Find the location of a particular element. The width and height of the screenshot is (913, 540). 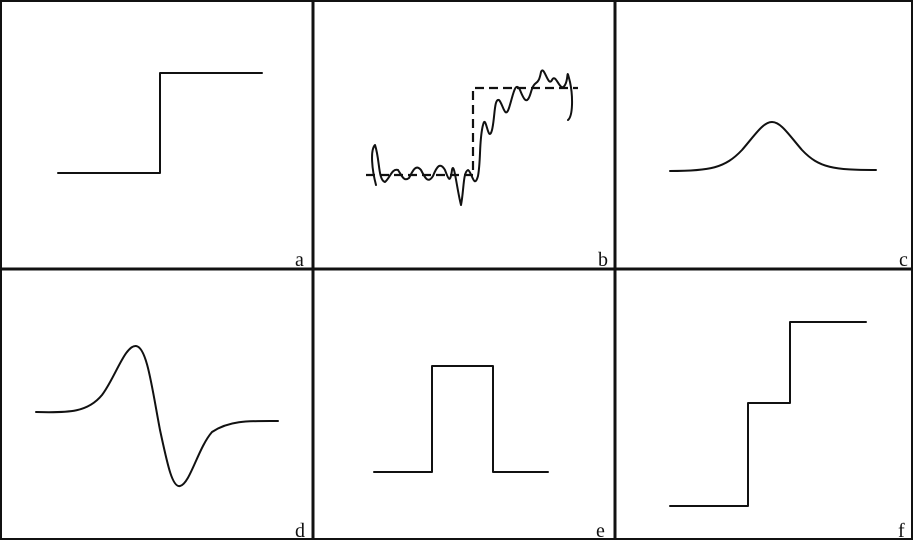

noisy-step-curve is located at coordinates (472, 137).